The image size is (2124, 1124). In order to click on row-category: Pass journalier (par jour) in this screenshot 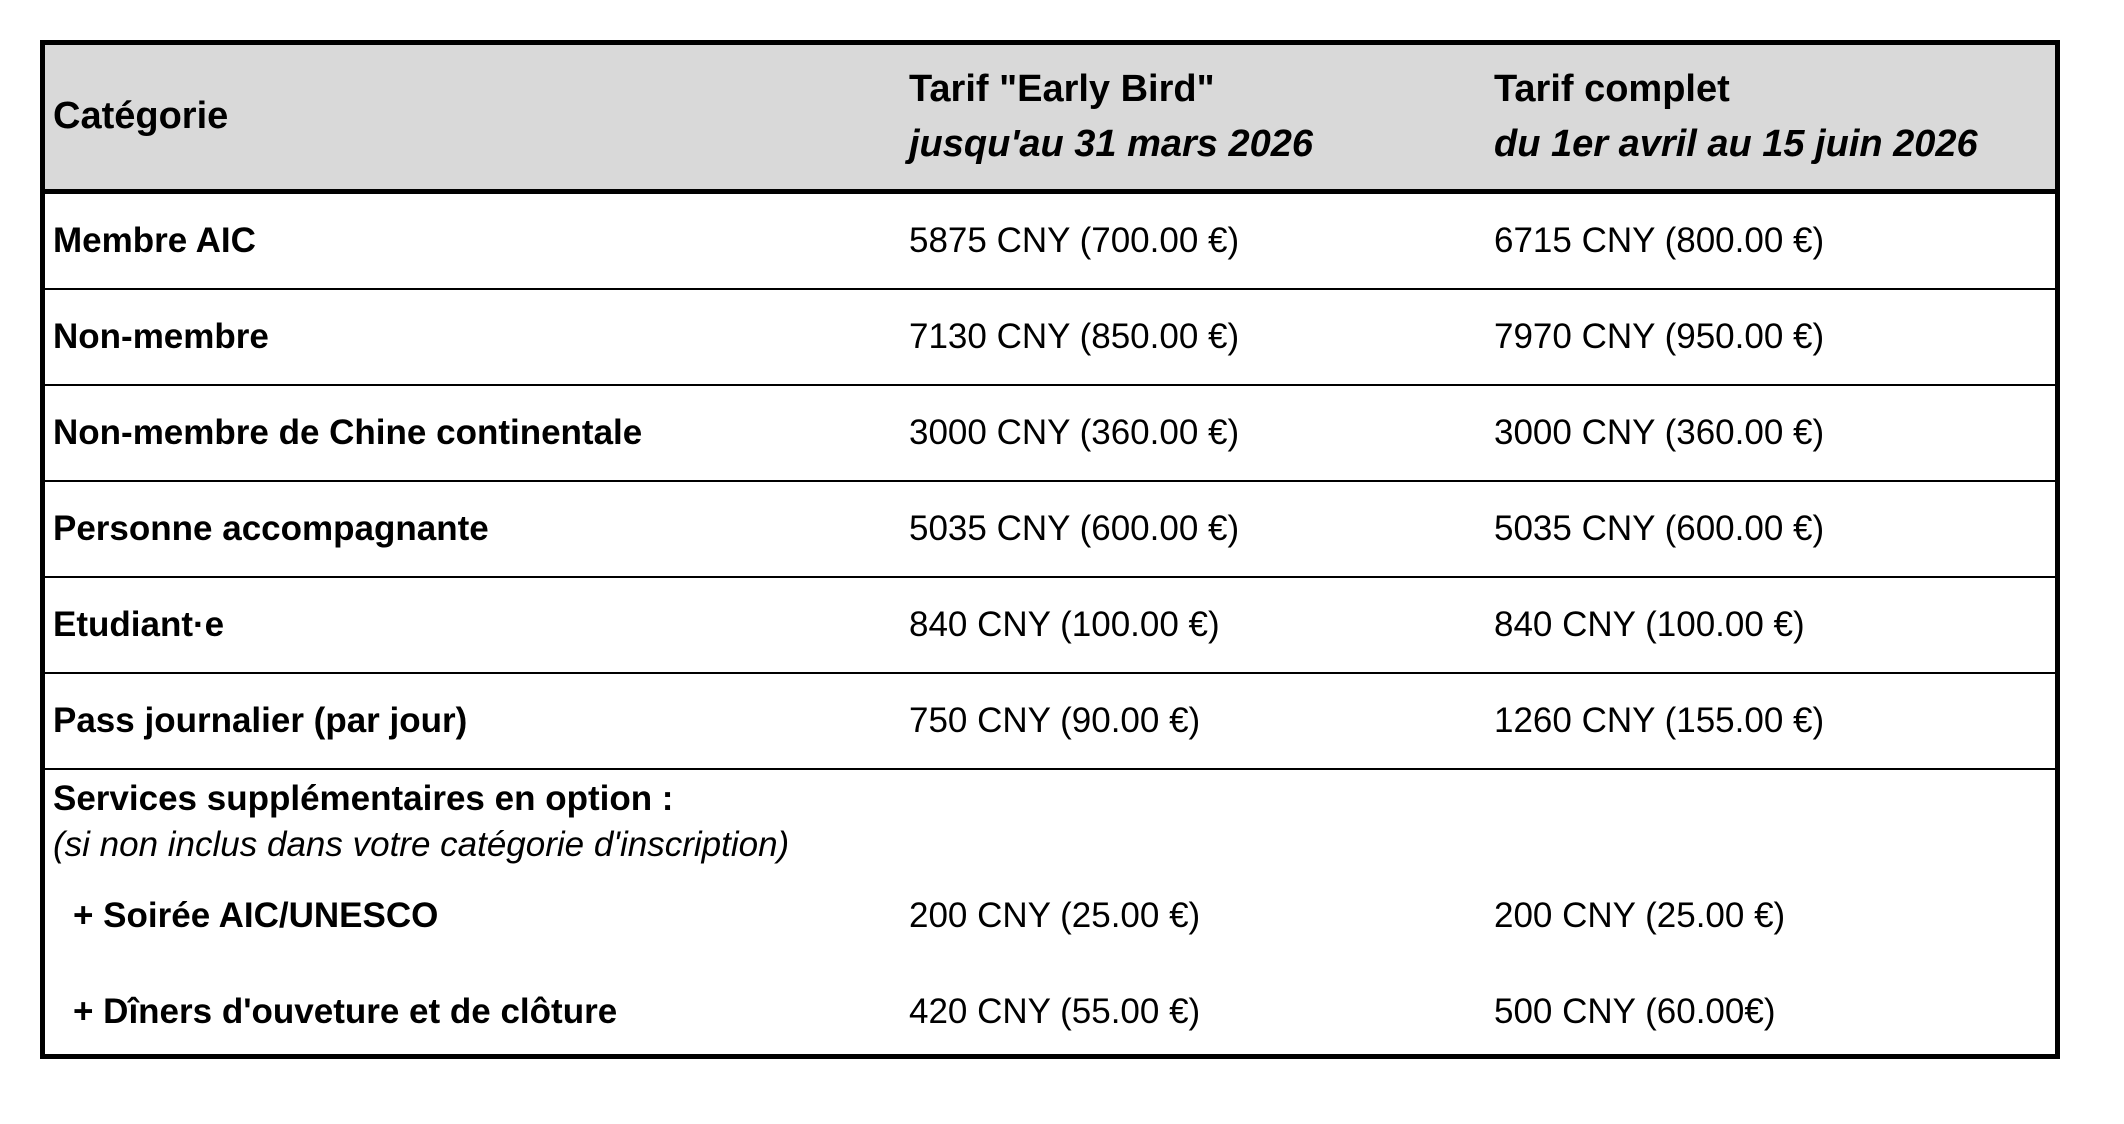, I will do `click(260, 721)`.